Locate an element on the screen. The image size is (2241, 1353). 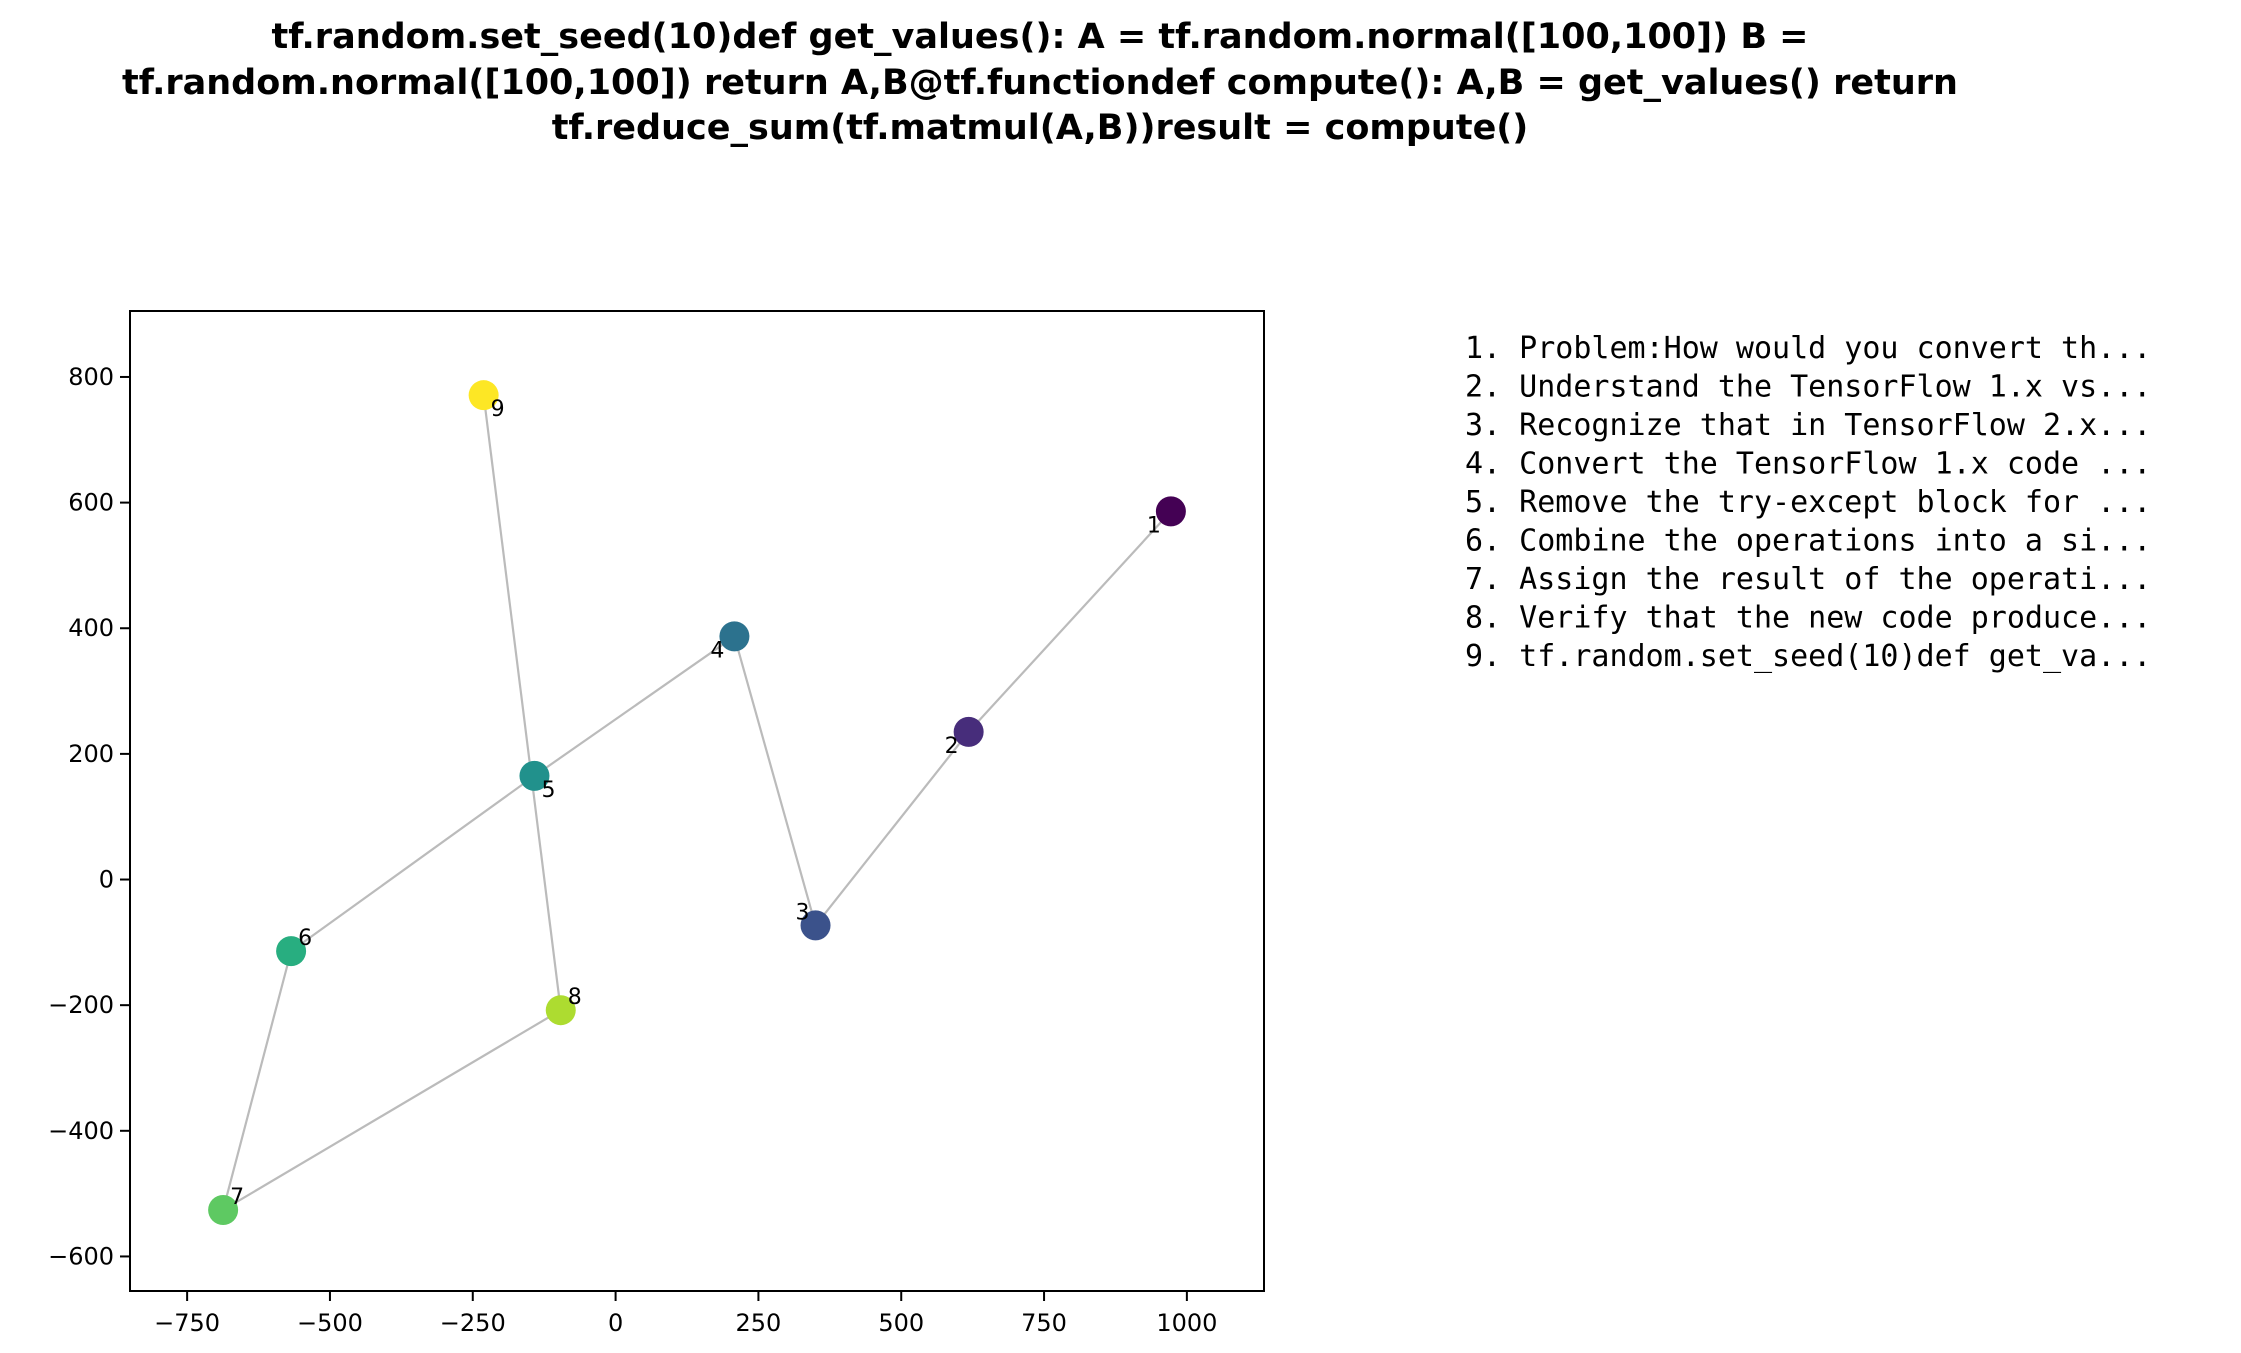
y-tick-label: −600 is located at coordinates (81, 1256).